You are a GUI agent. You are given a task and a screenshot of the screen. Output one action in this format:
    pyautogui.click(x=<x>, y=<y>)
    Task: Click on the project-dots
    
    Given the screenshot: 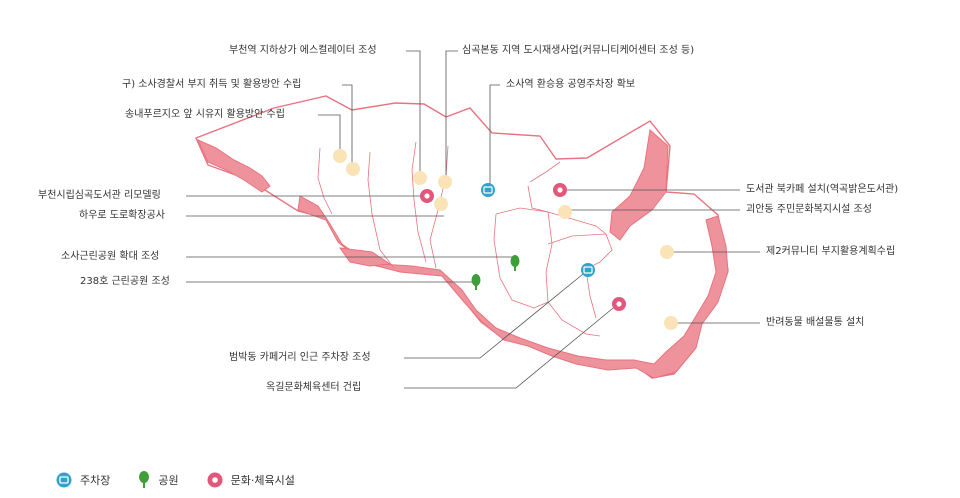 What is the action you would take?
    pyautogui.click(x=505, y=239)
    